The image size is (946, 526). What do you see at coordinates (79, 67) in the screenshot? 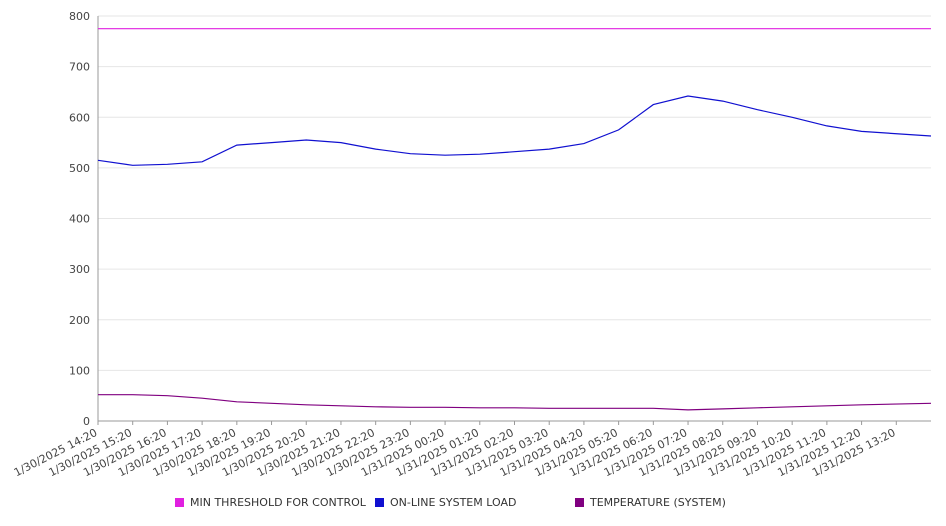
I see `y-tick-label: 700` at bounding box center [79, 67].